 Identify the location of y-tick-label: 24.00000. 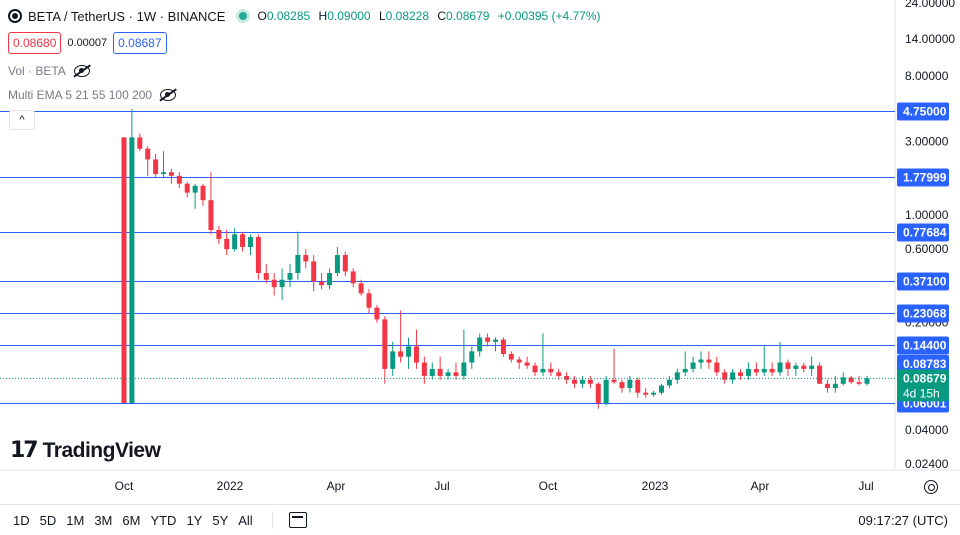
(930, 5).